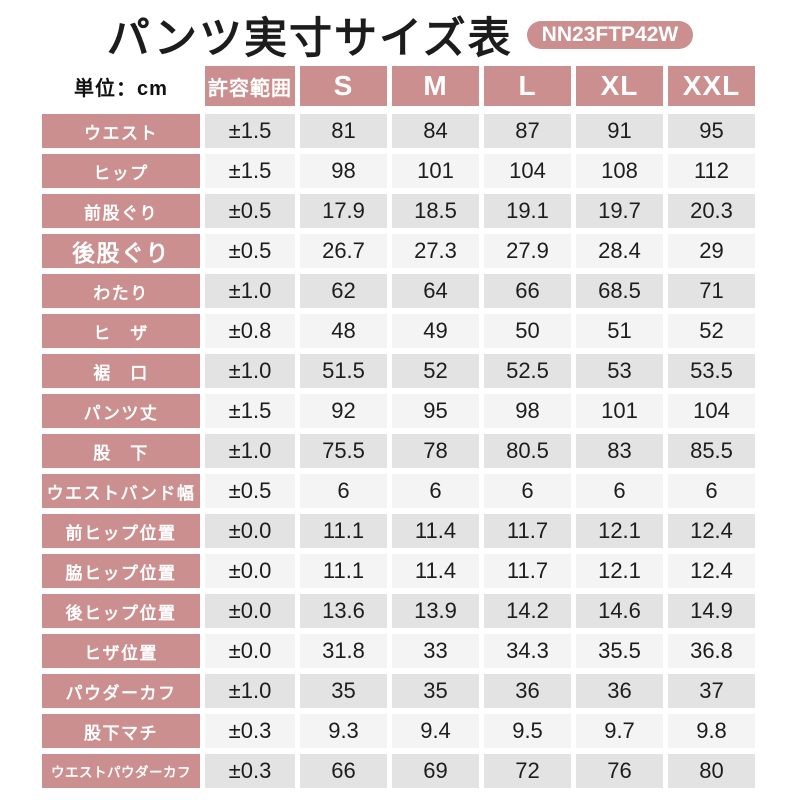 The image size is (800, 800). What do you see at coordinates (619, 331) in the screenshot?
I see `size-value-cell: 51` at bounding box center [619, 331].